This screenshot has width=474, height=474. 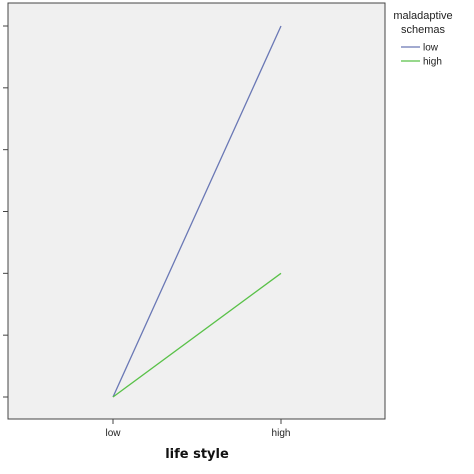 I want to click on legend-title-line-1: maladaptive, so click(x=422, y=16).